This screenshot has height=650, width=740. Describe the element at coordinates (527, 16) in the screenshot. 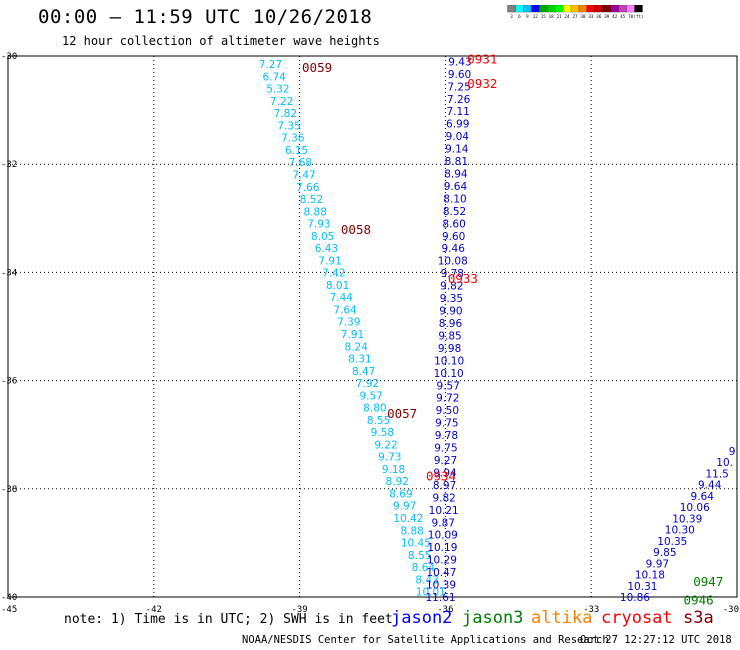

I see `colorbar-label: 9` at that location.